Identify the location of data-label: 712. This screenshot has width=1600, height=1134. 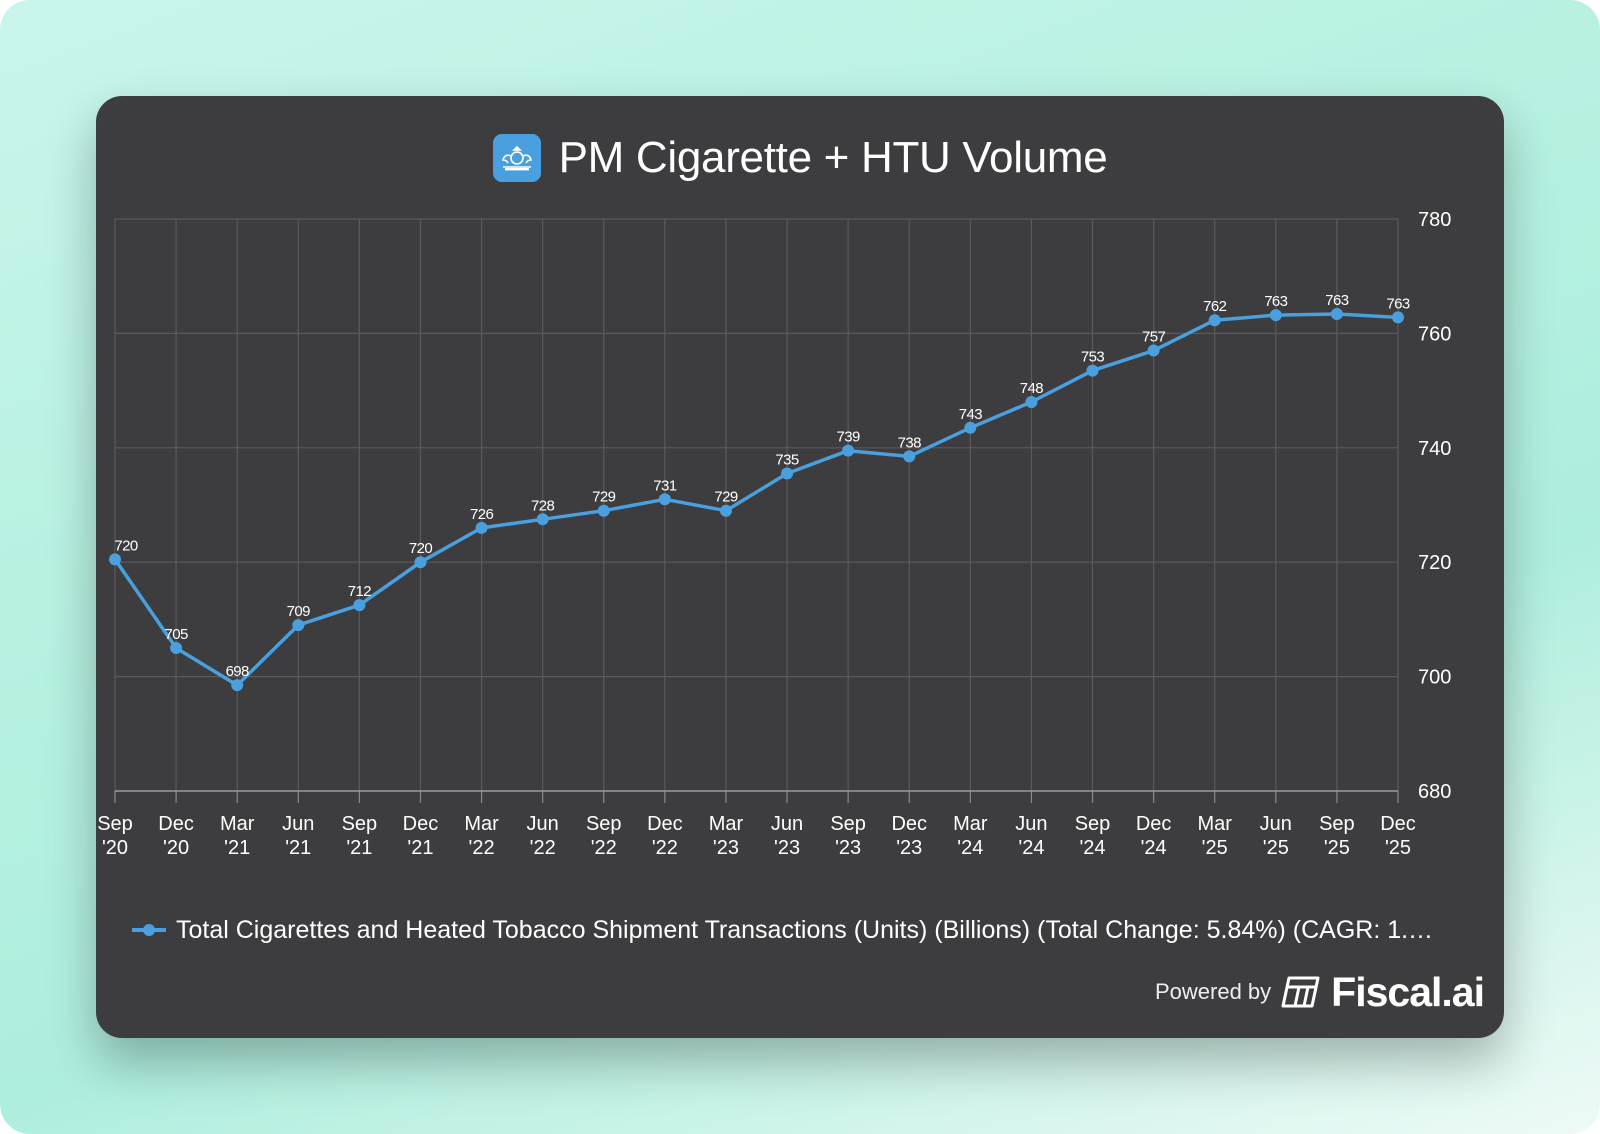
(359, 591).